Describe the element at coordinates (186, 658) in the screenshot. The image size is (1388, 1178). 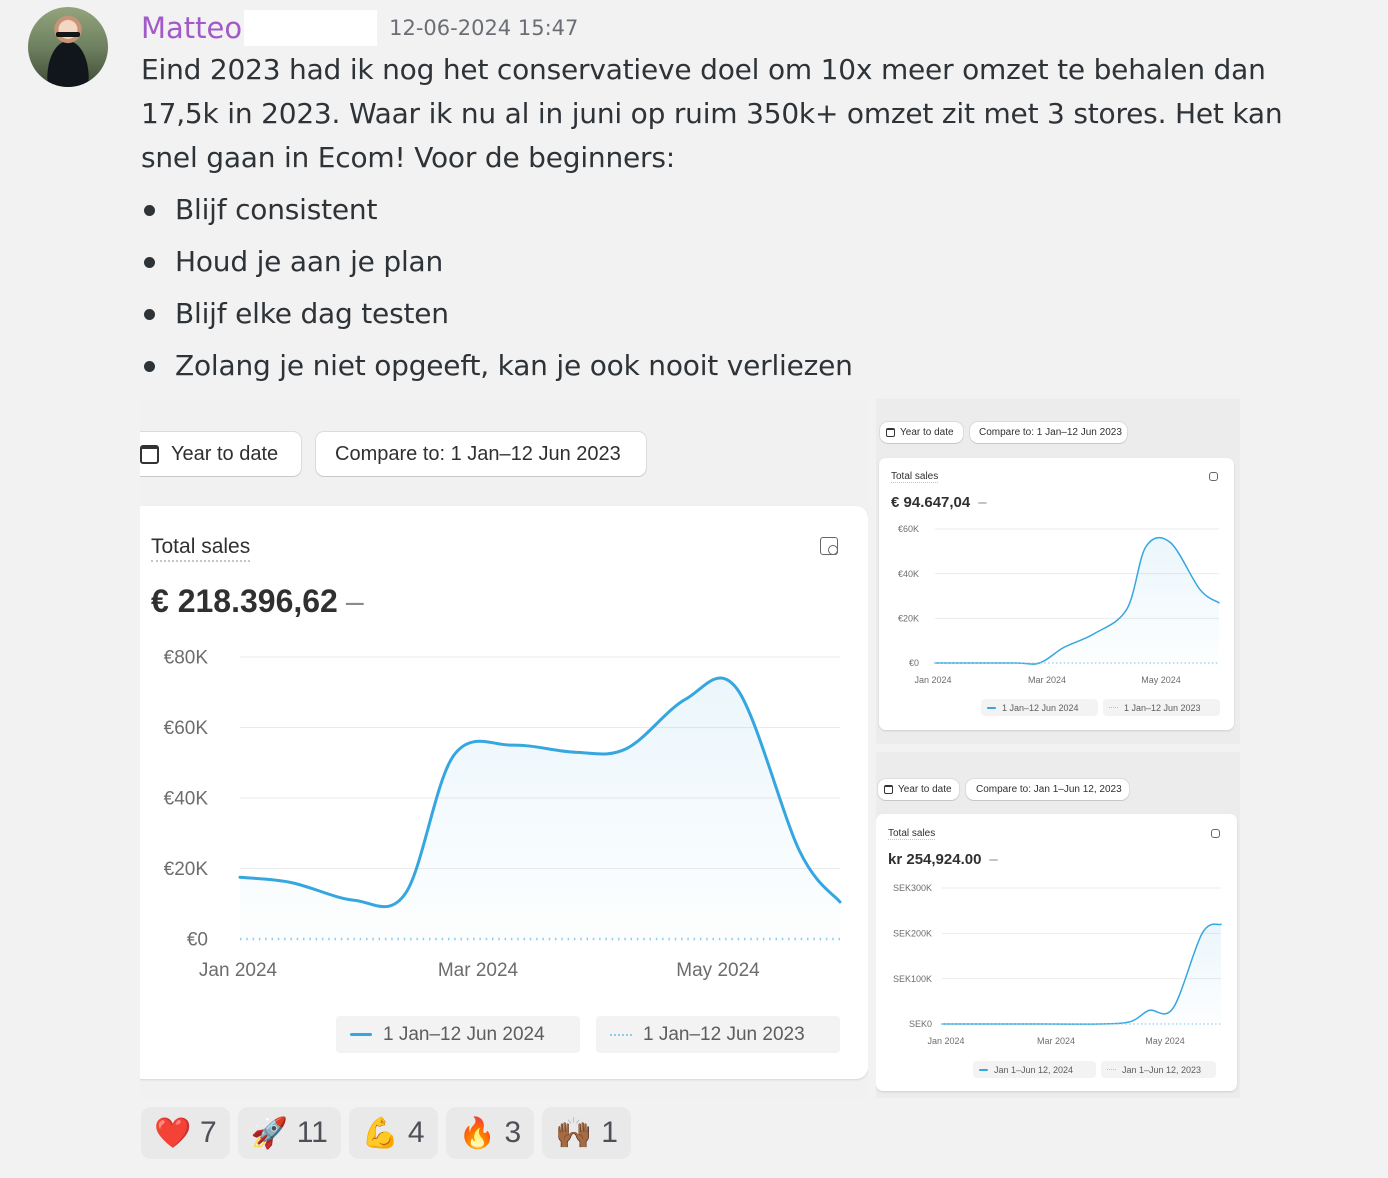
I see `y-tick-label: €80K` at that location.